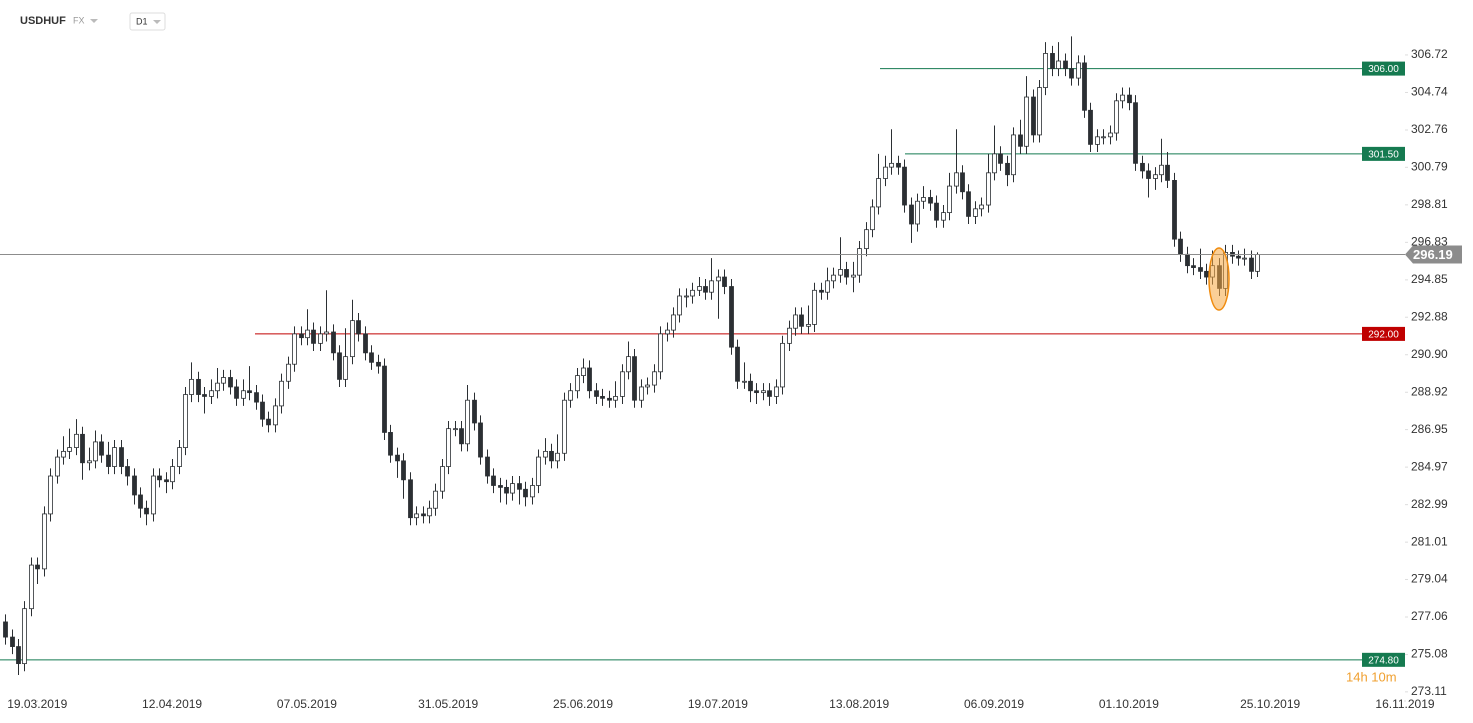 The width and height of the screenshot is (1473, 723). I want to click on y-tick-label: 290.90, so click(1429, 354).